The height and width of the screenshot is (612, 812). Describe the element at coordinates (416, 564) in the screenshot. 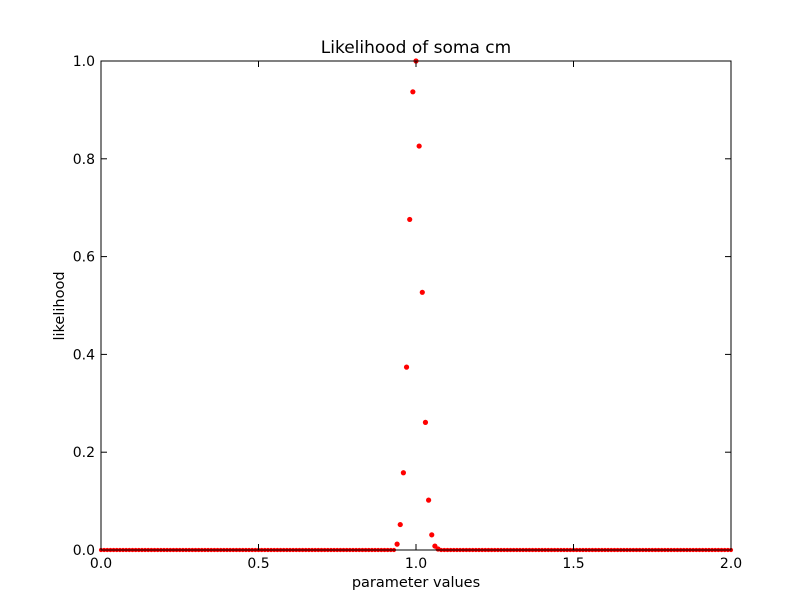

I see `x-tick-label: 1.0` at that location.